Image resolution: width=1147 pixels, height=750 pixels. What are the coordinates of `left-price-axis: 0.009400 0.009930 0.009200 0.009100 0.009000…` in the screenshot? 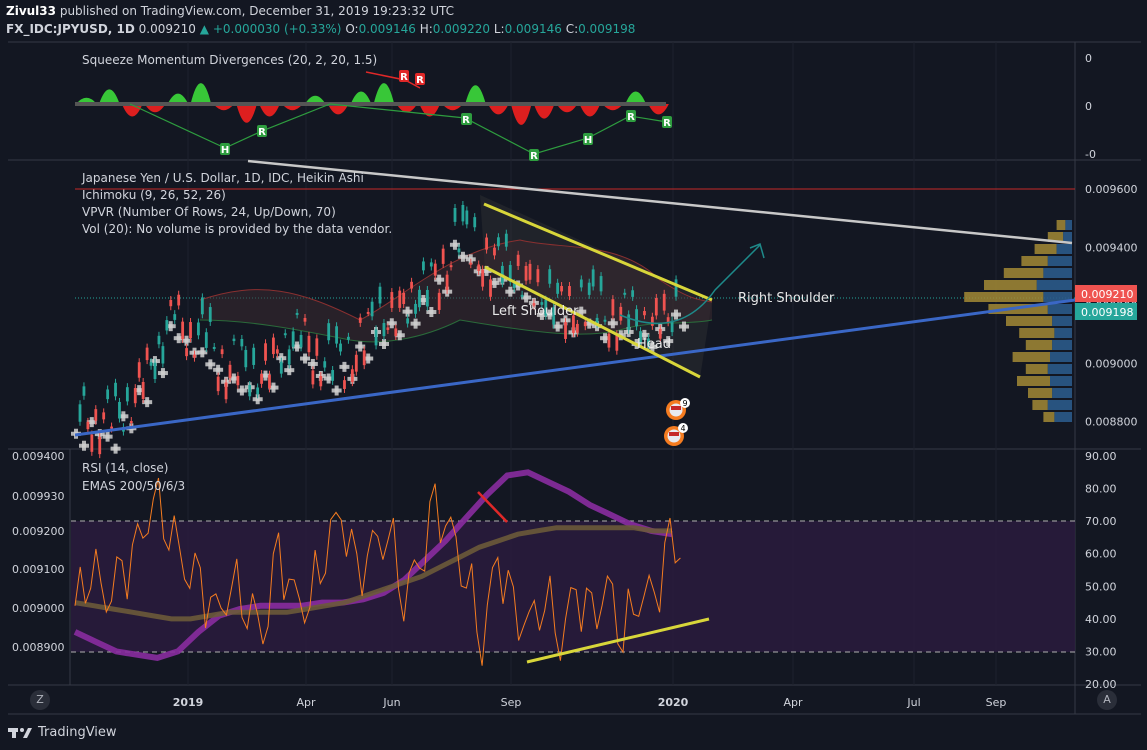 It's located at (38, 552).